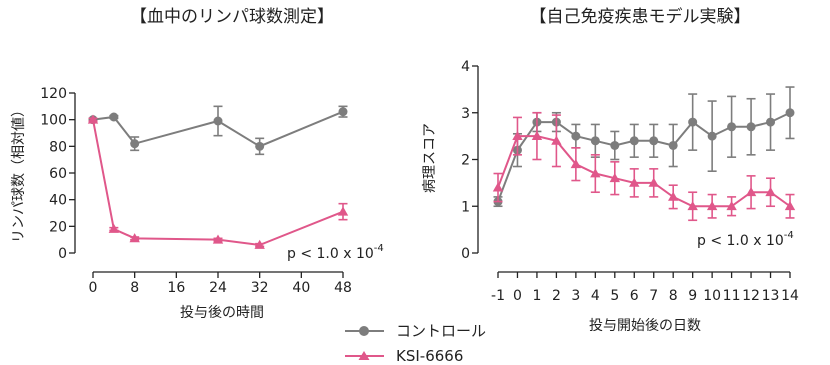  What do you see at coordinates (364, 355) in the screenshot?
I see `legend-marker-ksi6666` at bounding box center [364, 355].